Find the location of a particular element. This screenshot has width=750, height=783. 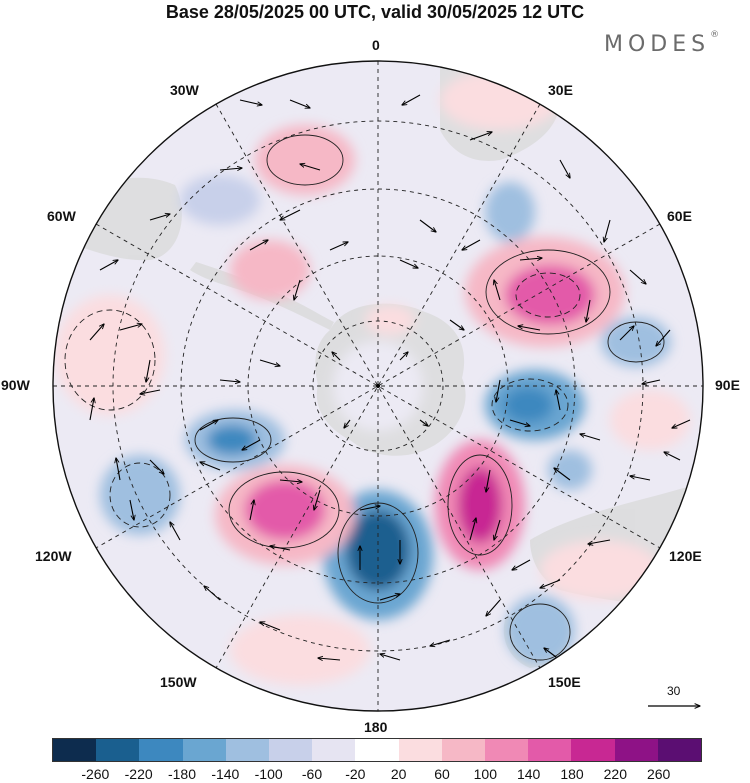

colorbar-tick-label: 100 is located at coordinates (485, 774).